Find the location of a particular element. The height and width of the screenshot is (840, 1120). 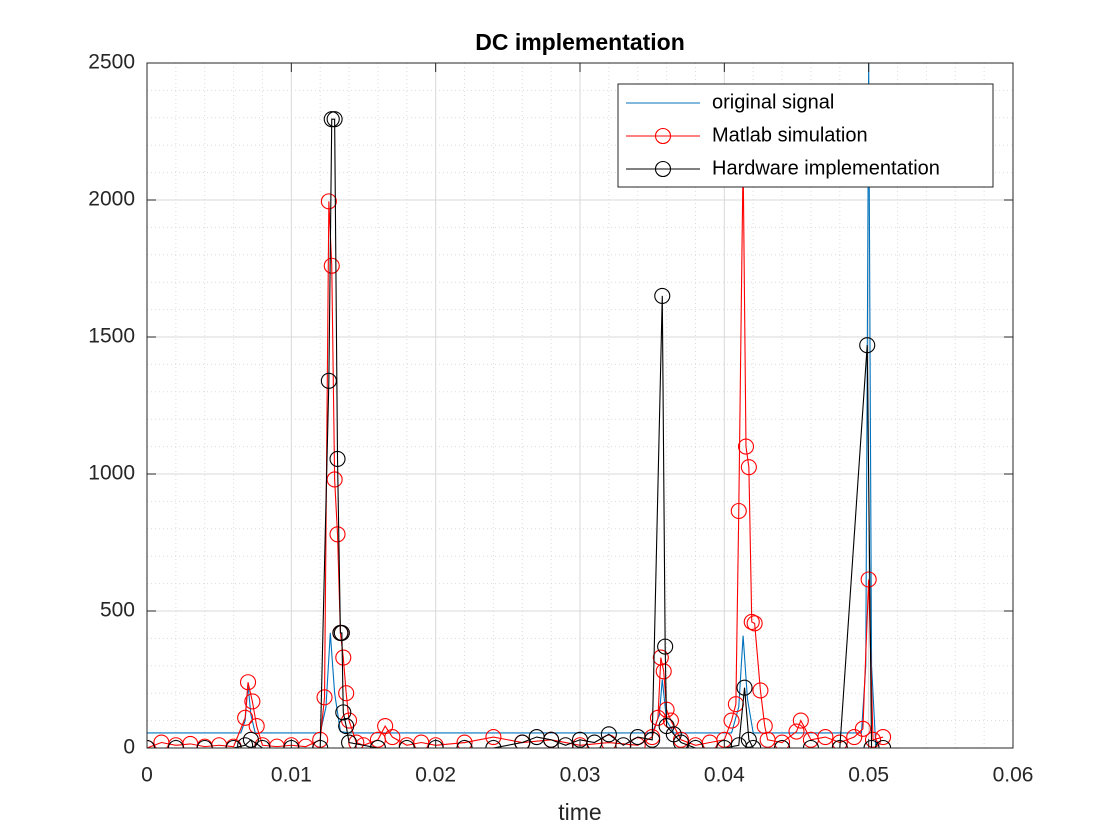

y-tick-label: 2000 is located at coordinates (111, 199).